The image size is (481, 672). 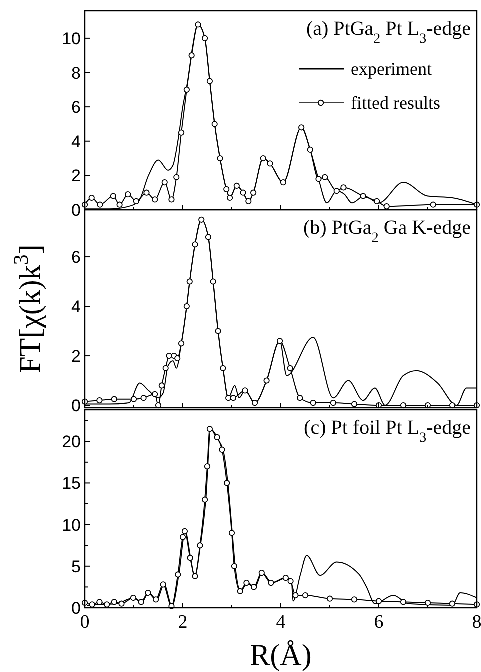 I want to click on y-tick-label: 5, so click(x=76, y=566).